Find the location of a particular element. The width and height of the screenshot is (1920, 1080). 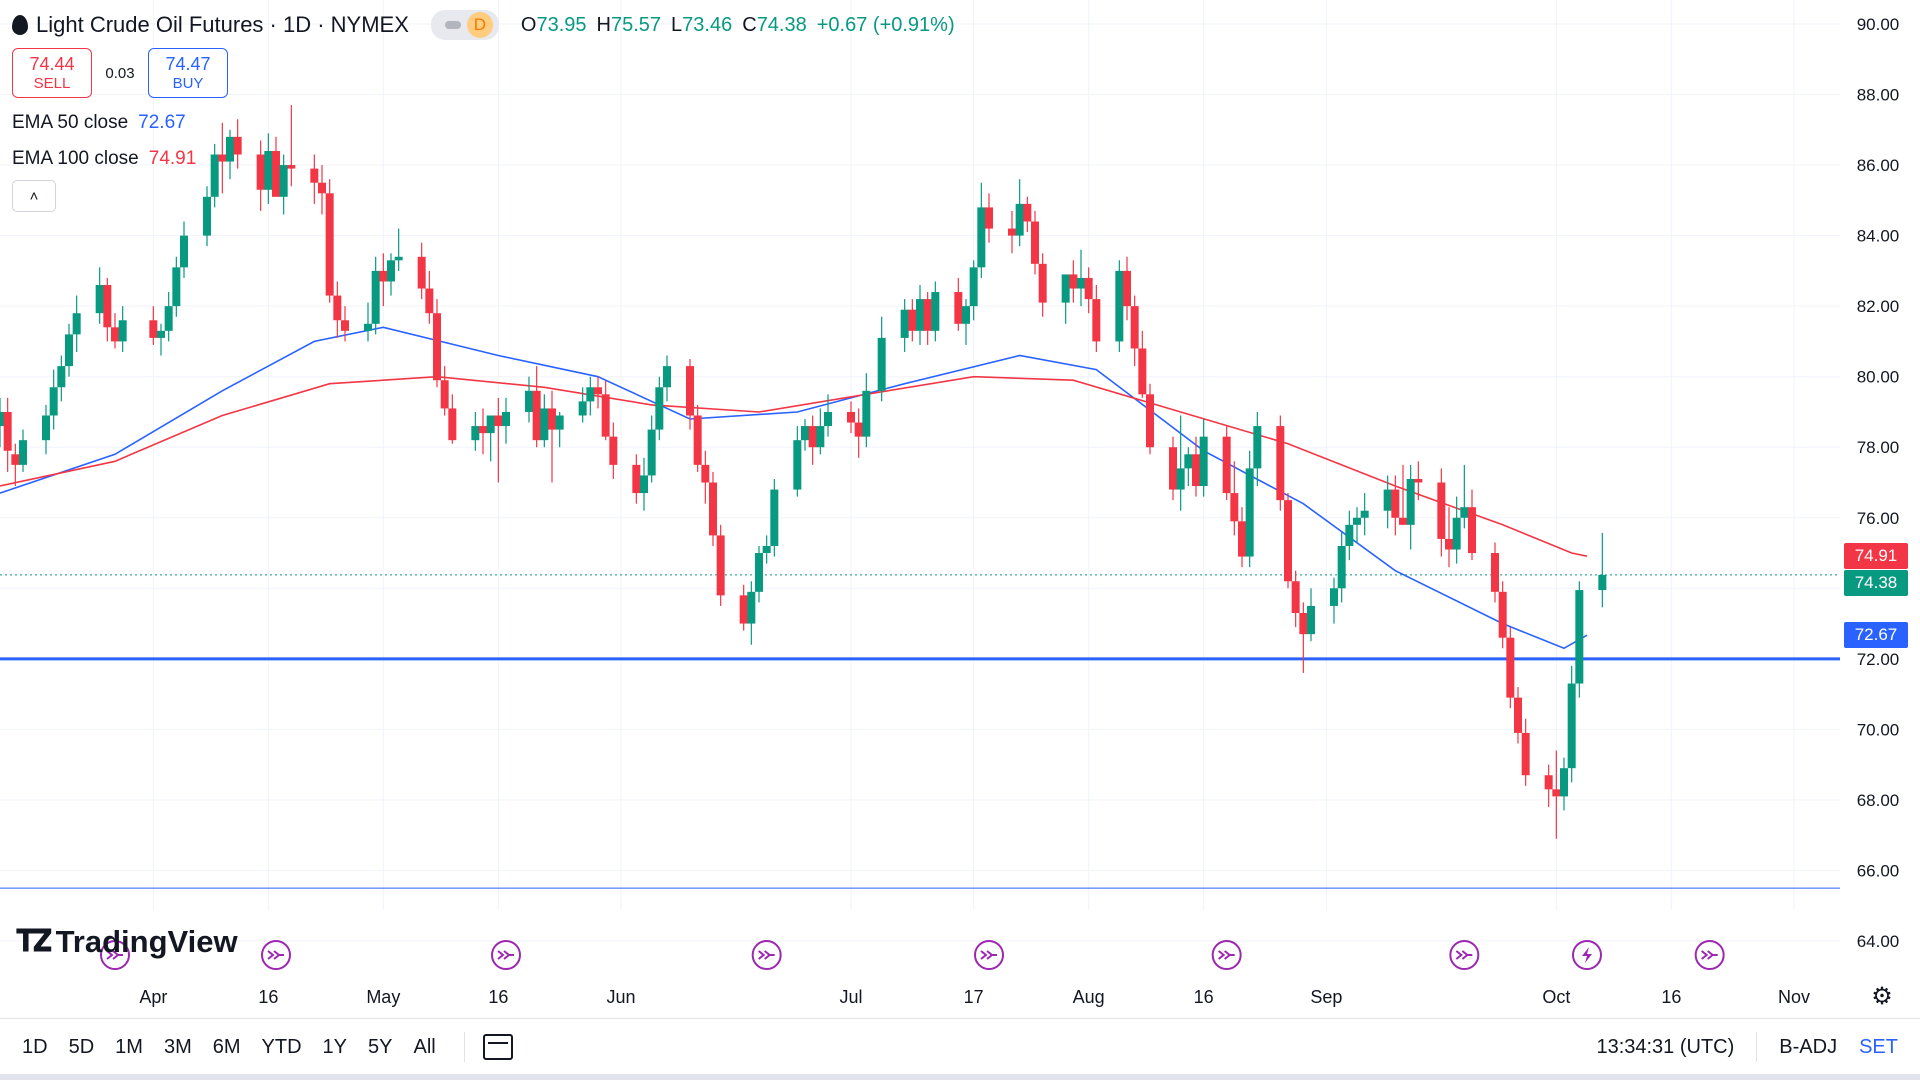

toolbar-divider is located at coordinates (1757, 1047).